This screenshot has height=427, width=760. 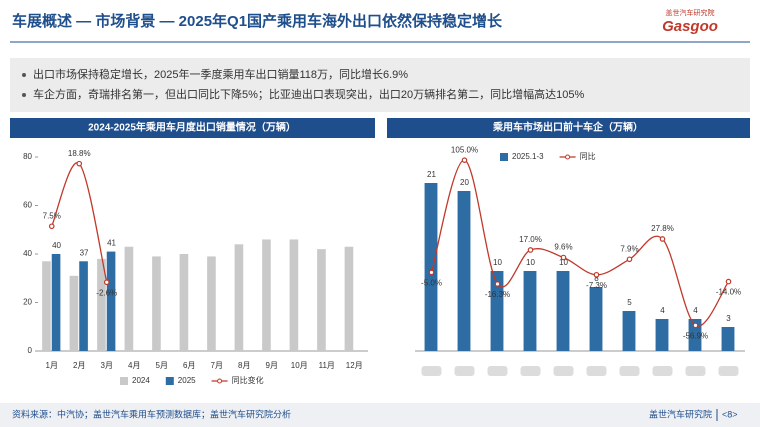 What do you see at coordinates (257, 21) in the screenshot?
I see `slide-title: 车展概述 — 市场背景 — 2025年Q1国产乘用车海外出口依然保持稳定增长` at bounding box center [257, 21].